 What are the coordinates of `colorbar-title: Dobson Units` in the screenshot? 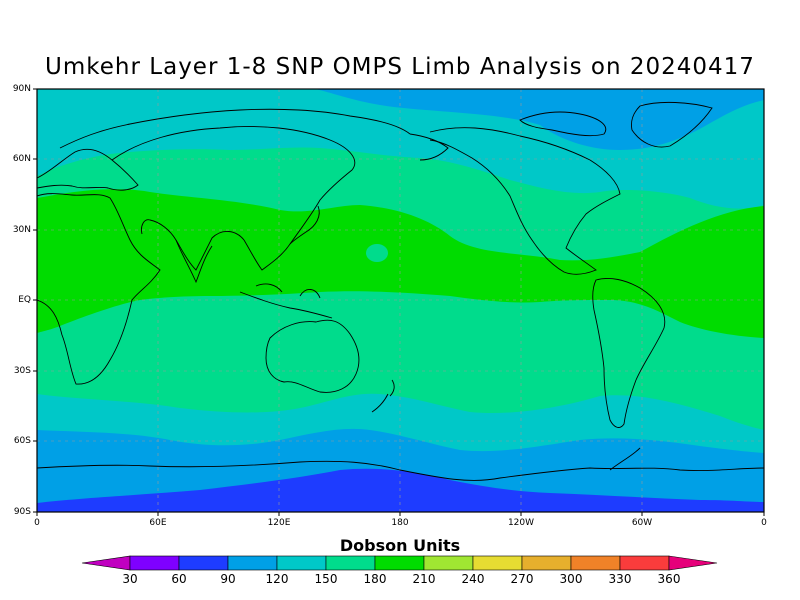 It's located at (400, 545).